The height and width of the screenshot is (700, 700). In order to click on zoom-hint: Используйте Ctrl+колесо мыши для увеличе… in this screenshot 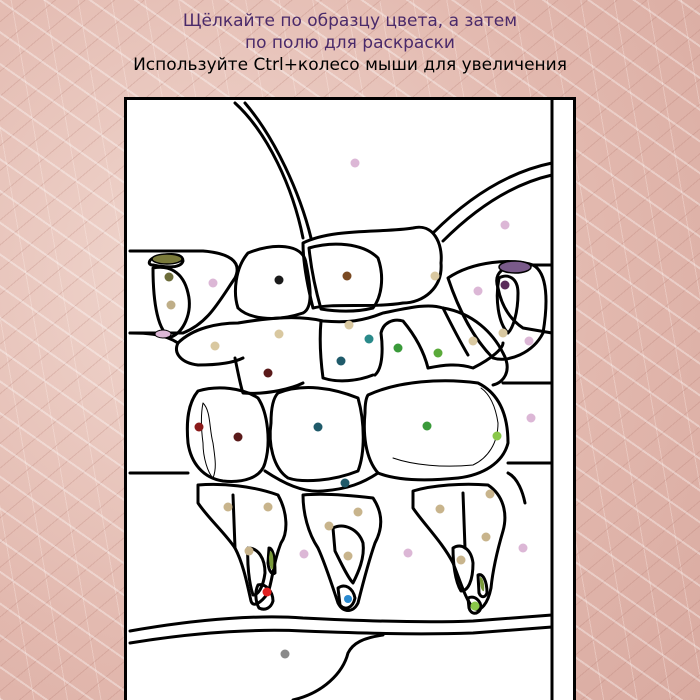, I will do `click(350, 65)`.